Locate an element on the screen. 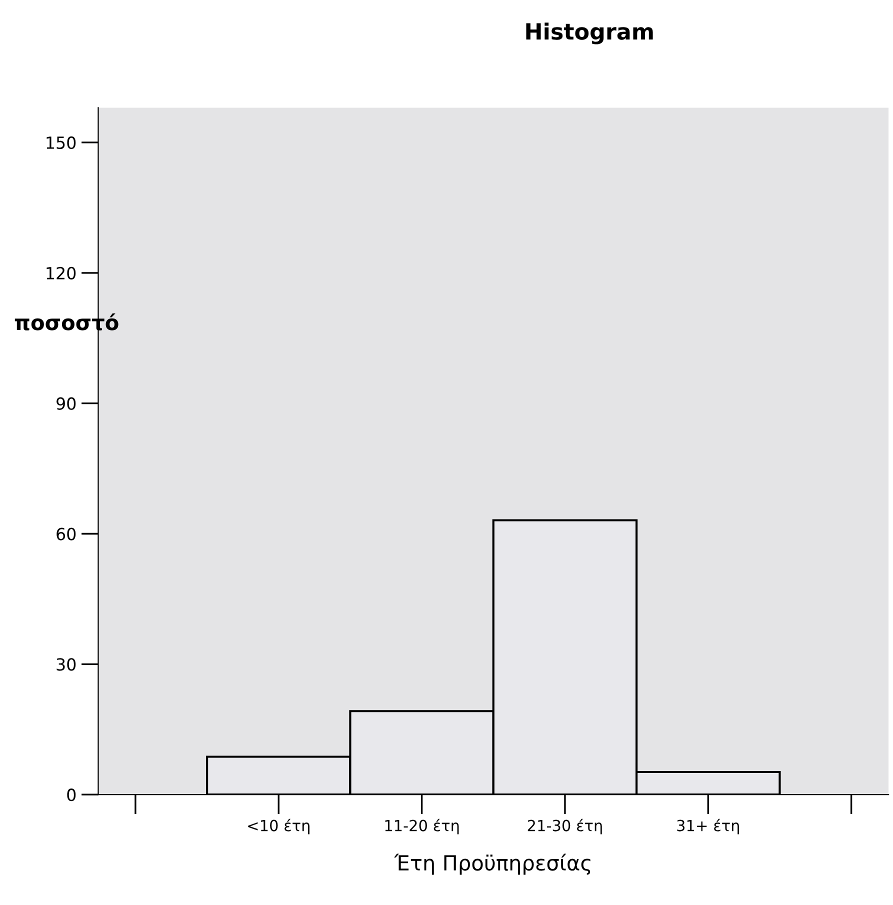 The width and height of the screenshot is (893, 905). y-tick-label: 90 is located at coordinates (66, 403).